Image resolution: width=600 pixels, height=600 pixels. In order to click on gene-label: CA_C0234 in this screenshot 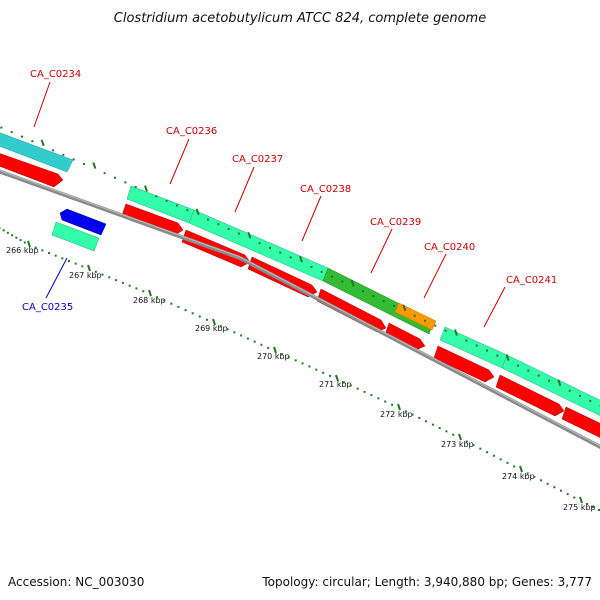, I will do `click(55, 74)`.